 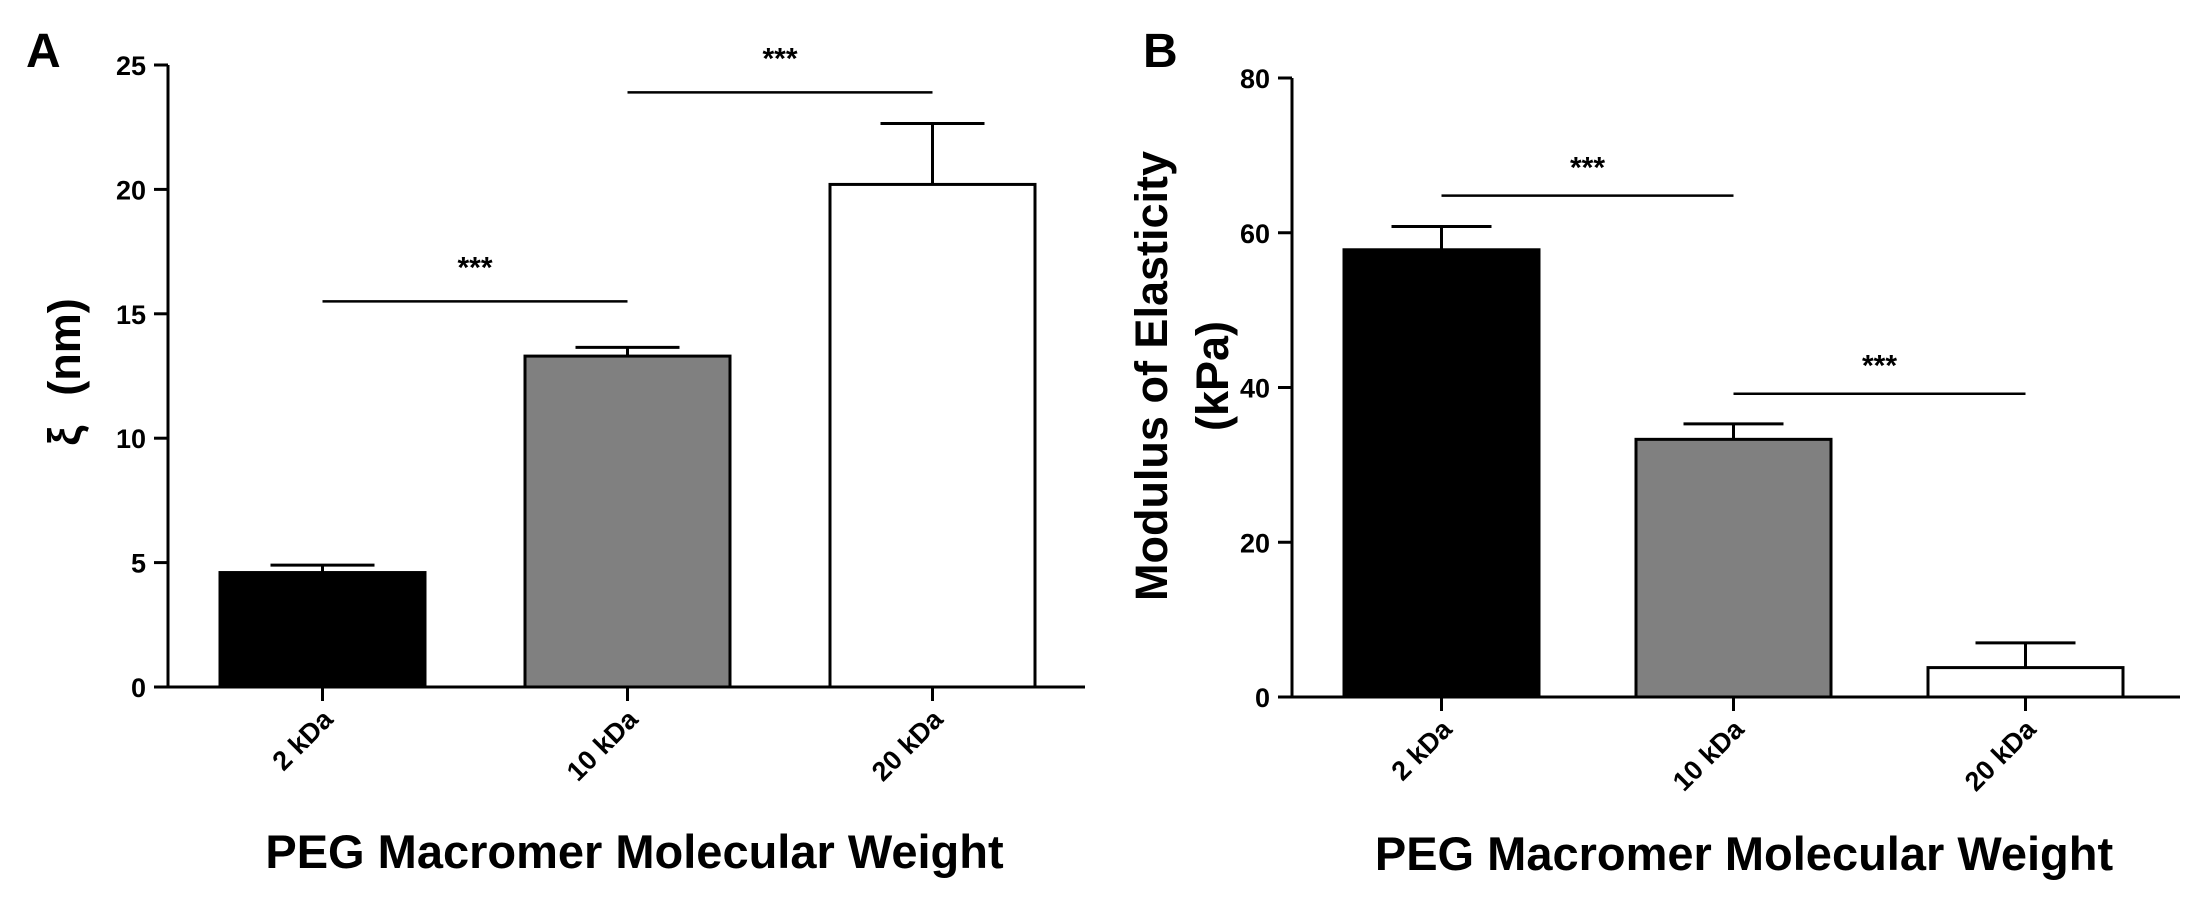 I want to click on y-axis-title-line2: (kPa), so click(x=1212, y=376).